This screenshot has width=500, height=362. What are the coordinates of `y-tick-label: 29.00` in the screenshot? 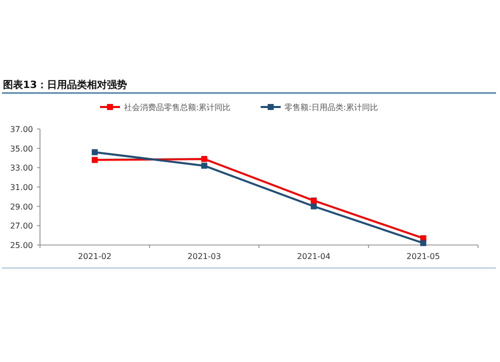 It's located at (21, 207).